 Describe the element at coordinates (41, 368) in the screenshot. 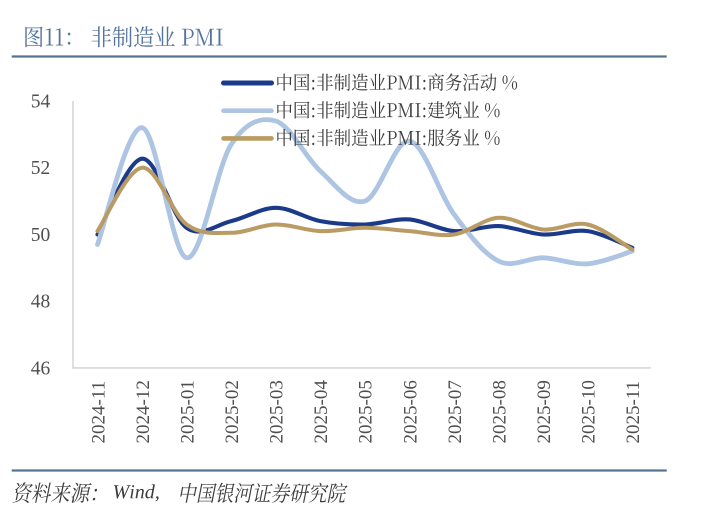

I see `svg-text: 46` at that location.